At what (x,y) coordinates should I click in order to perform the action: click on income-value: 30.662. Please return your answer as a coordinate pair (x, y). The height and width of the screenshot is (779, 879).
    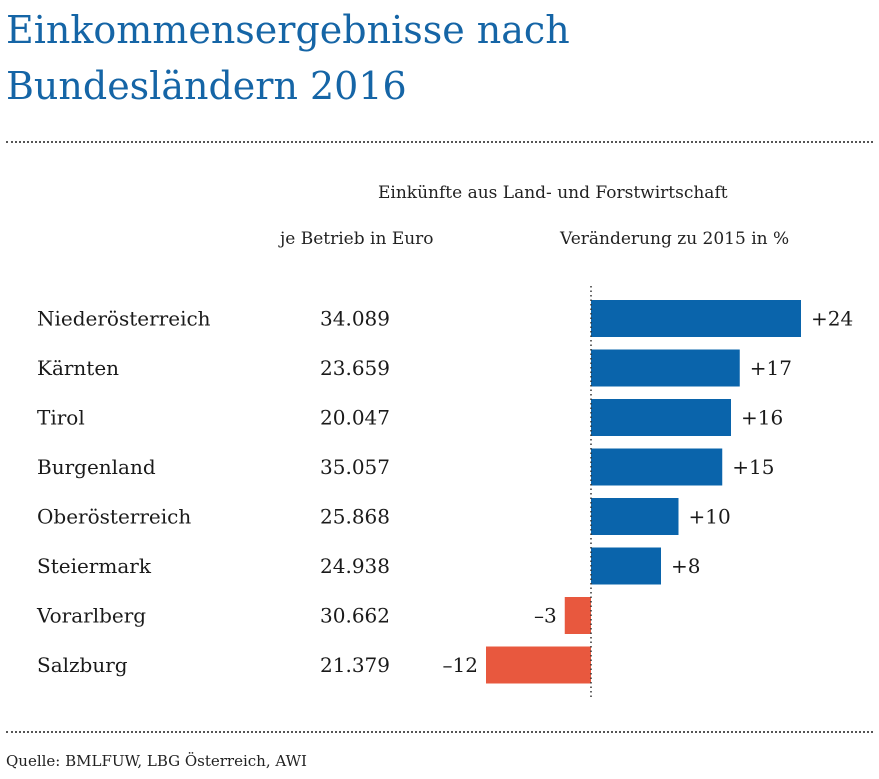
    Looking at the image, I should click on (355, 616).